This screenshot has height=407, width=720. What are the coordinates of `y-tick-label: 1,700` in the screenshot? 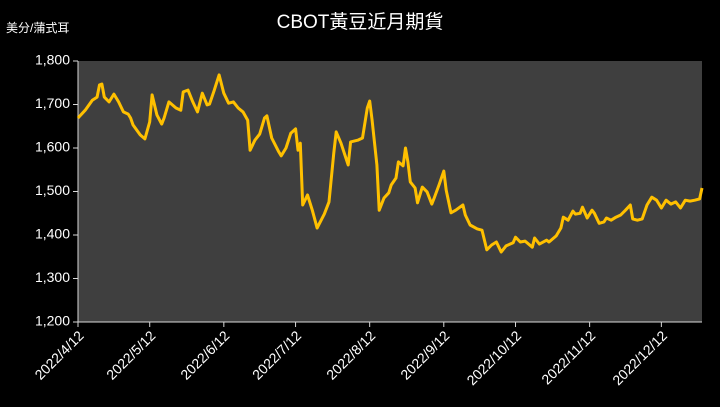 It's located at (52, 103).